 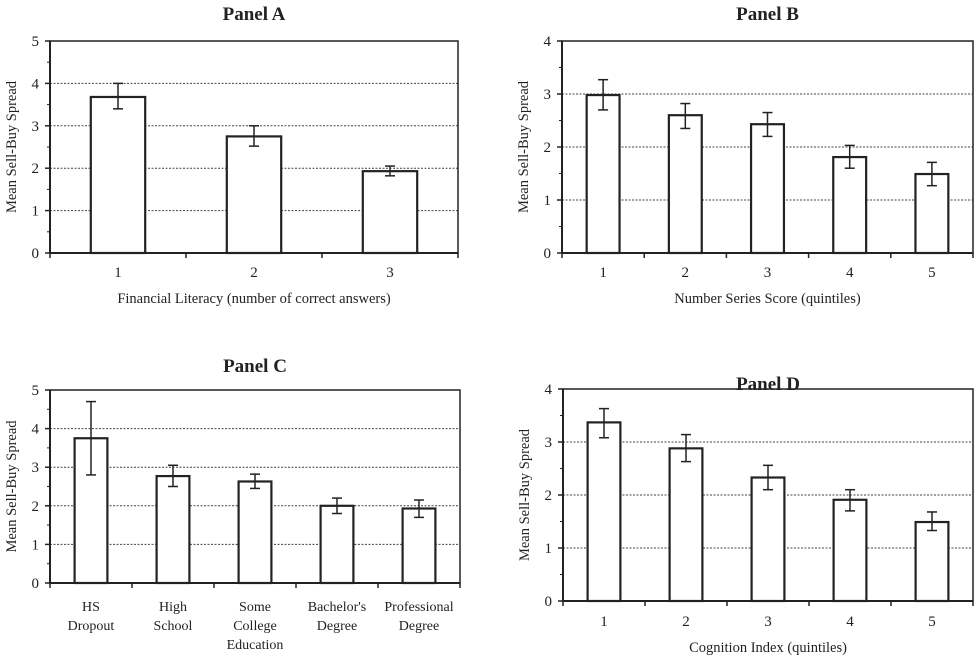 What do you see at coordinates (768, 384) in the screenshot?
I see `panel-title: Panel D` at bounding box center [768, 384].